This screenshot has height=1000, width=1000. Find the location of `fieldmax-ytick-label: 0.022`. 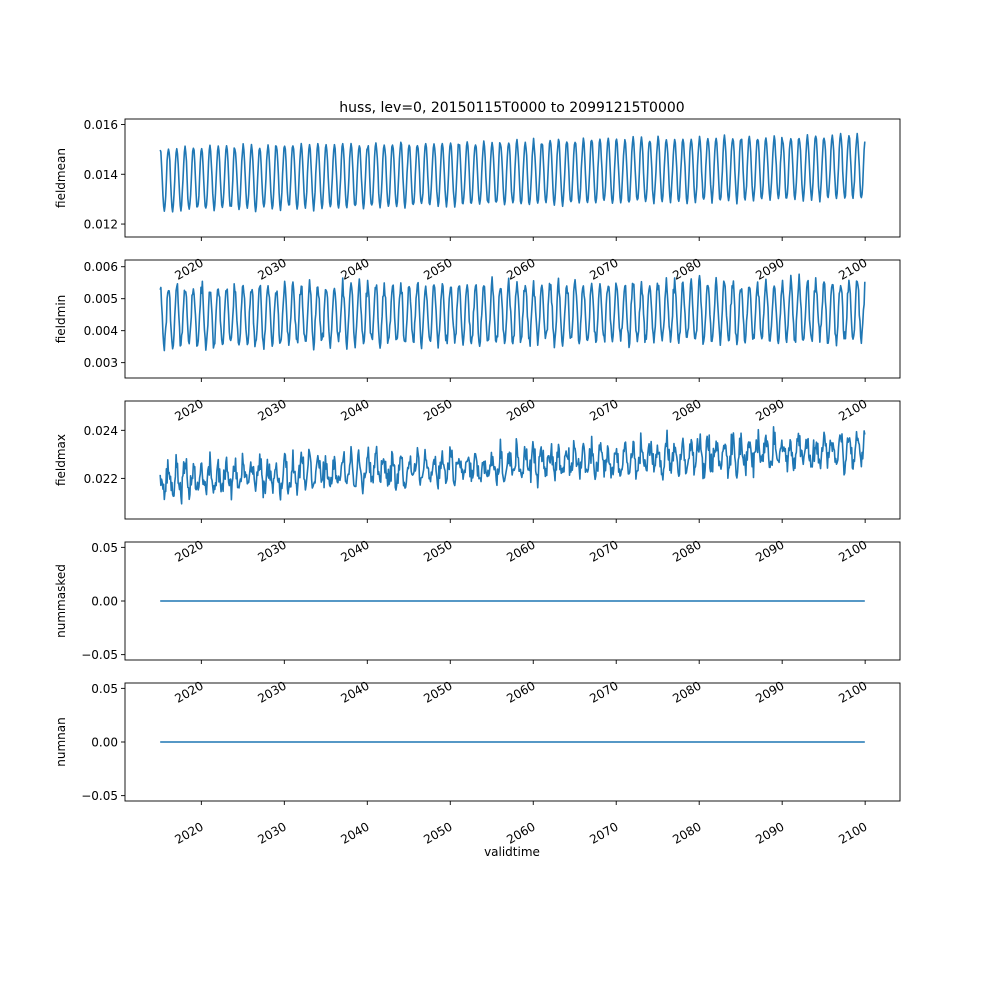

fieldmax-ytick-label: 0.022 is located at coordinates (101, 479).